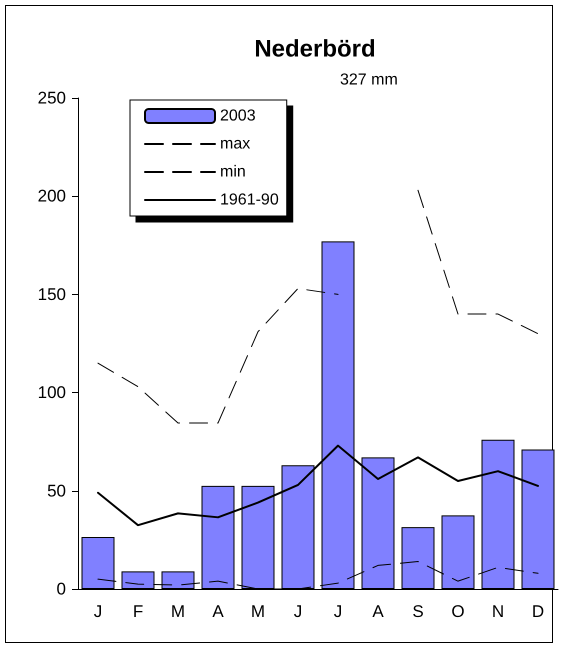  Describe the element at coordinates (538, 611) in the screenshot. I see `x-tick-label: D` at that location.